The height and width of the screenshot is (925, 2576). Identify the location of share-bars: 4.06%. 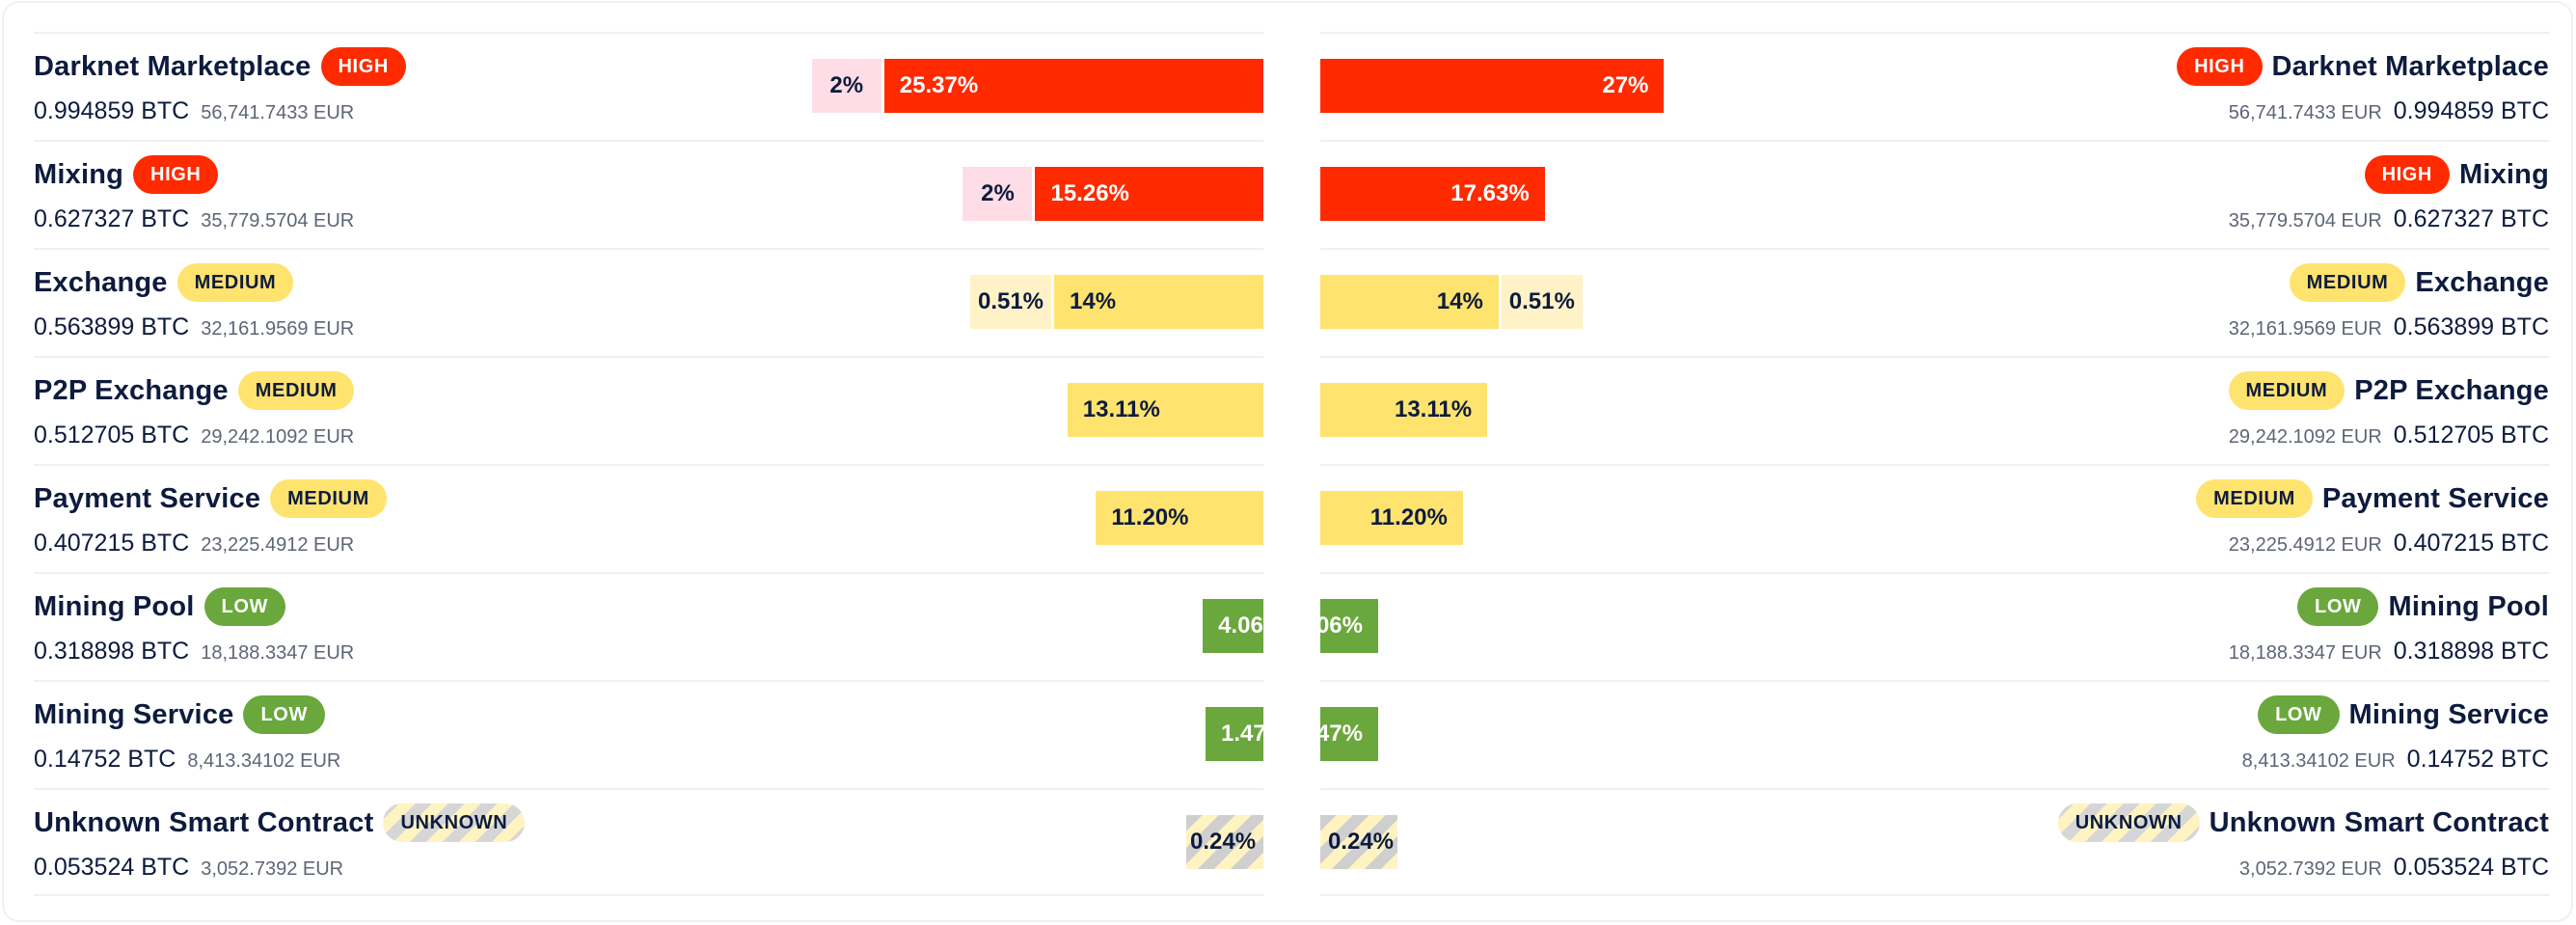
(1243, 626).